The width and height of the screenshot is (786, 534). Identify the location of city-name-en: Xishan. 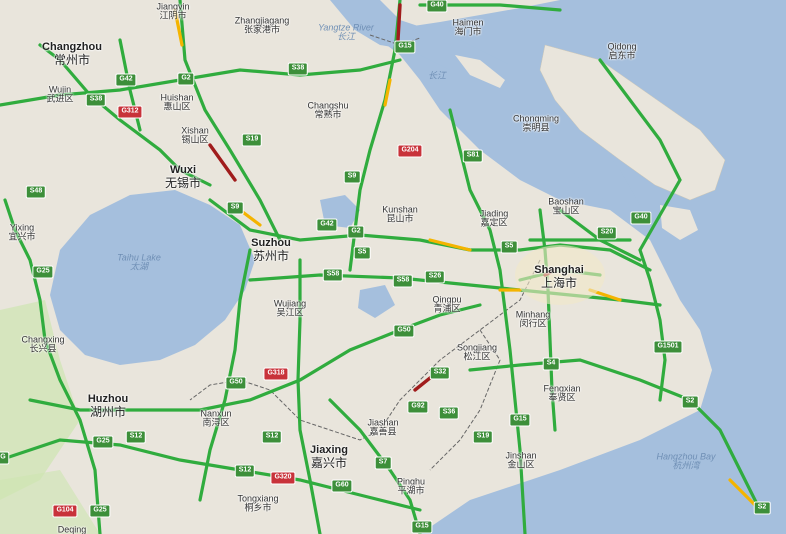
(195, 130).